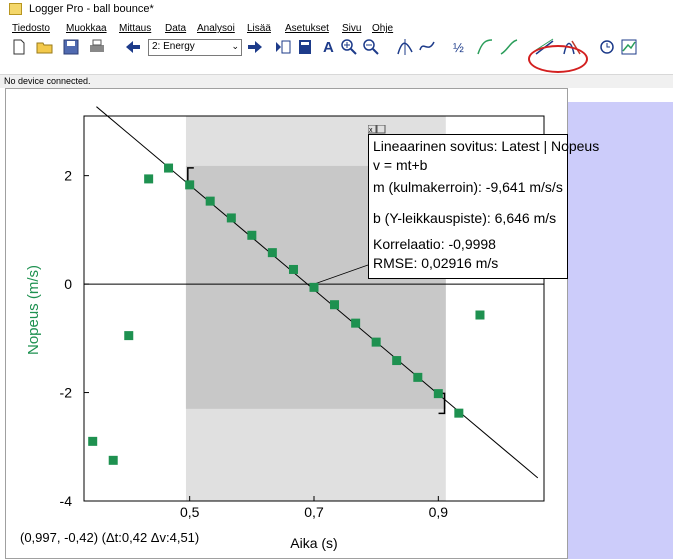 The height and width of the screenshot is (559, 673). What do you see at coordinates (86, 28) in the screenshot?
I see `menu-muokkaa: Muokkaa` at bounding box center [86, 28].